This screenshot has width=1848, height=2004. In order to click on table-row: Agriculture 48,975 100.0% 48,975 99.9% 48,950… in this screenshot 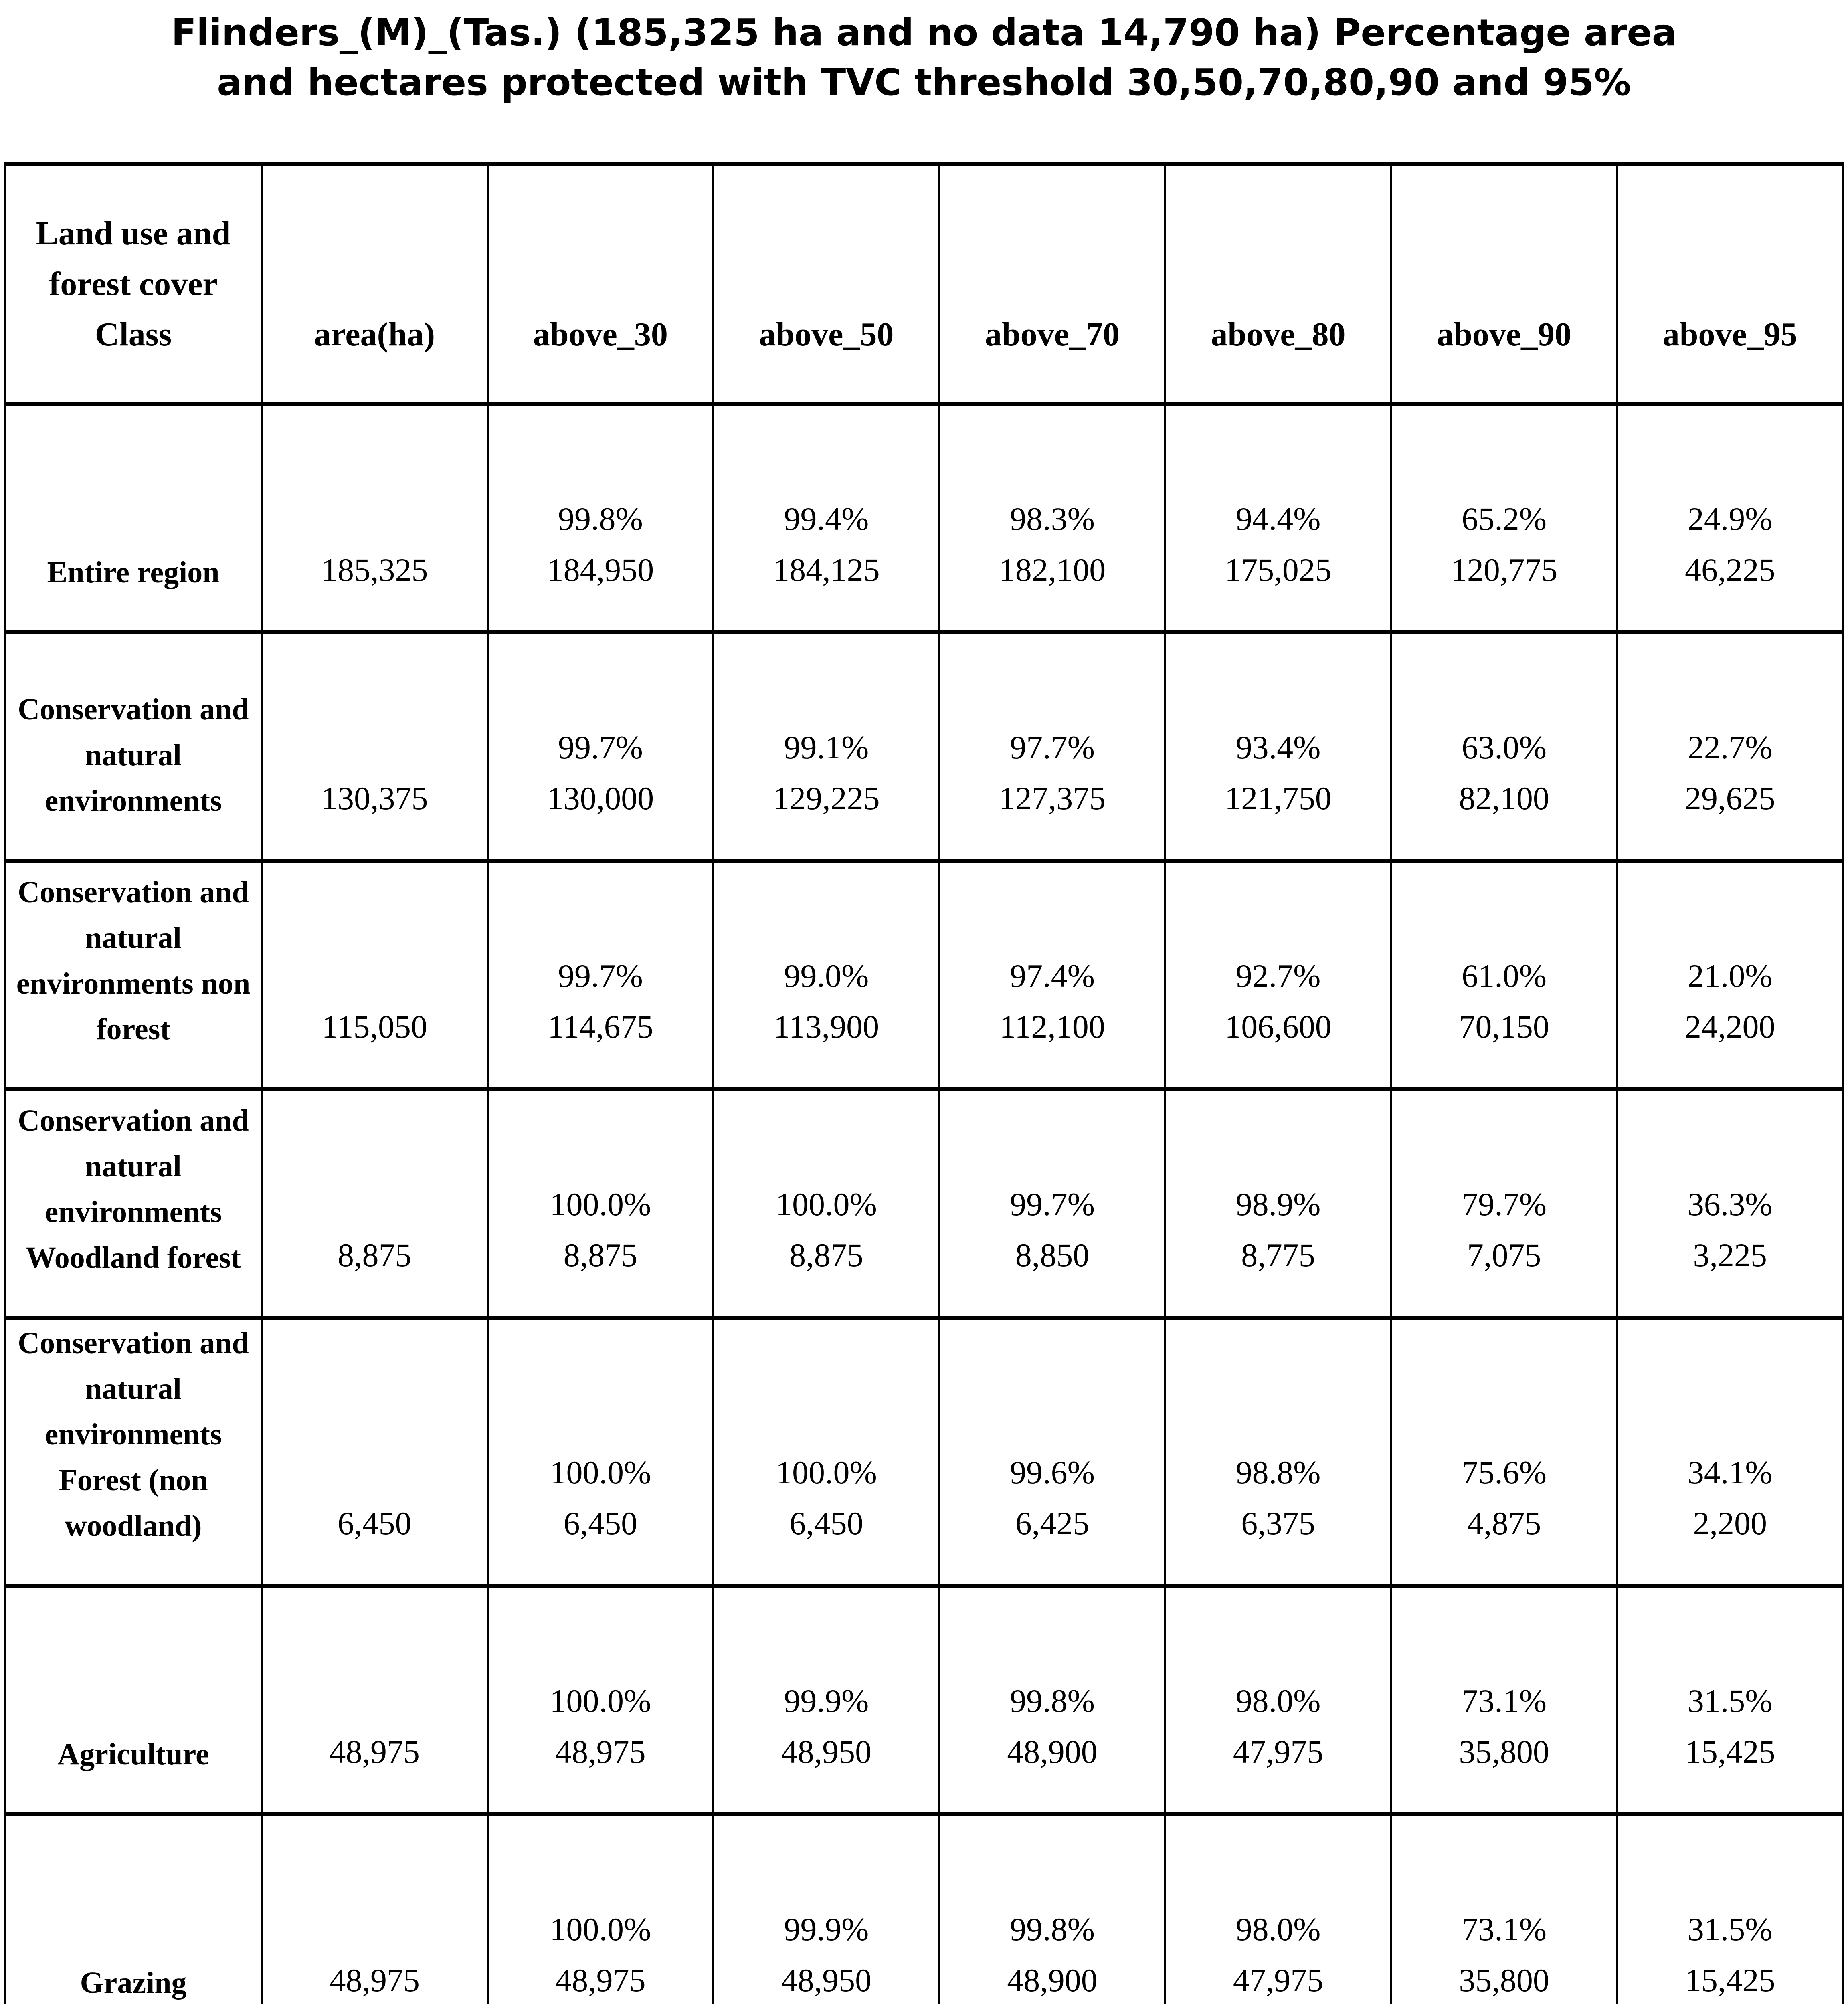, I will do `click(924, 1700)`.